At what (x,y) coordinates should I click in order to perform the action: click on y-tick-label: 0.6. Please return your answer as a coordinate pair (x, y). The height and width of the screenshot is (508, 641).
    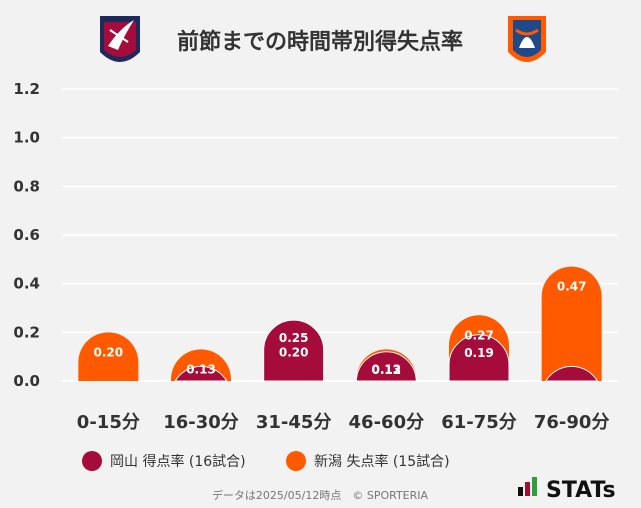
    Looking at the image, I should click on (26, 235).